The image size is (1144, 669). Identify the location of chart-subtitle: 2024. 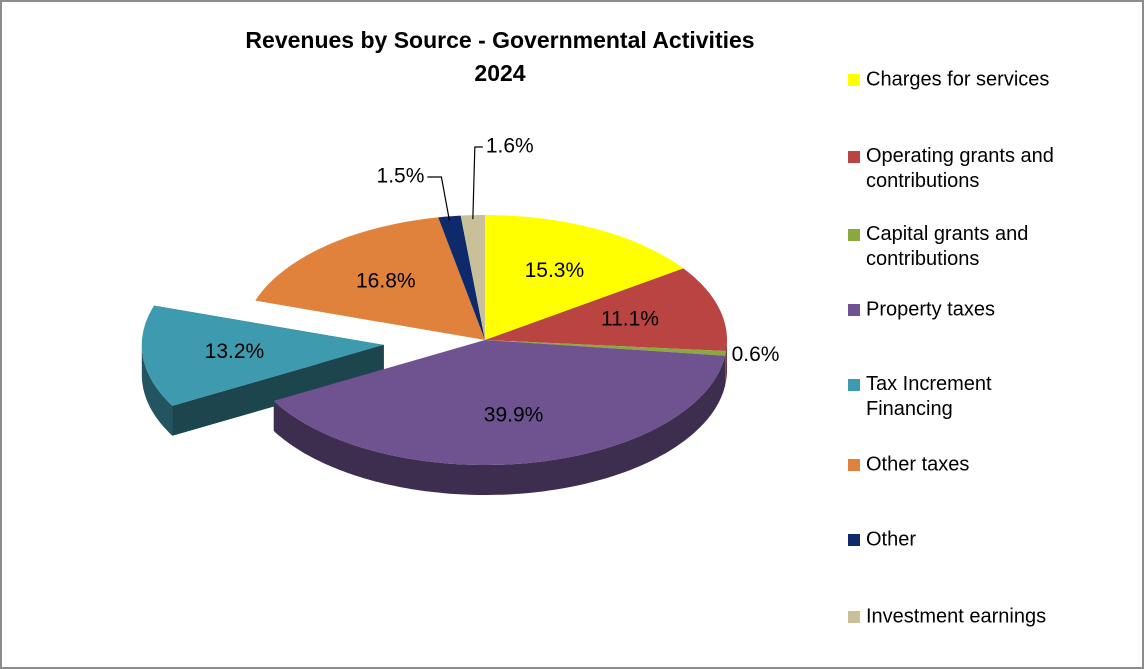
(499, 73).